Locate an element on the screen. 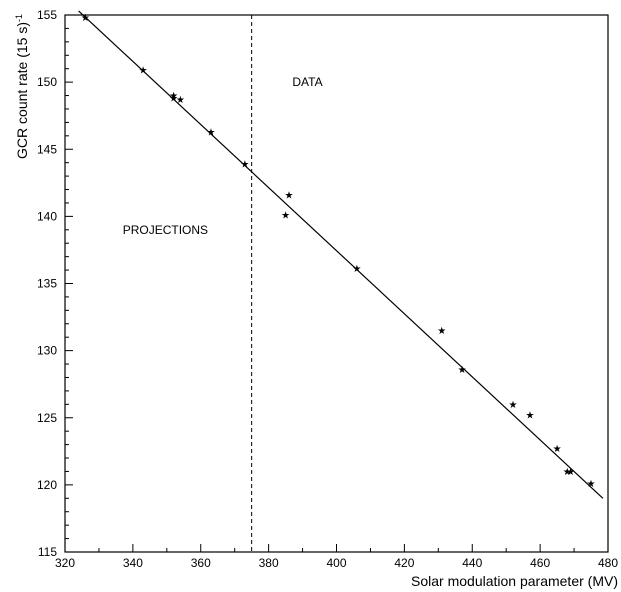  annotation-projections: PROJECTIONS is located at coordinates (165, 230).